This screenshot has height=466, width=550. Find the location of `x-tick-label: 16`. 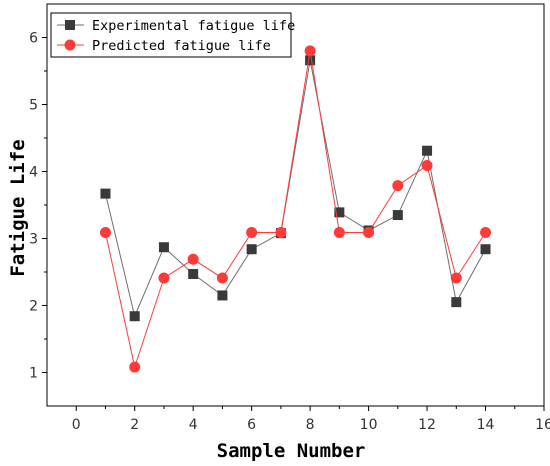

x-tick-label: 16 is located at coordinates (542, 425).